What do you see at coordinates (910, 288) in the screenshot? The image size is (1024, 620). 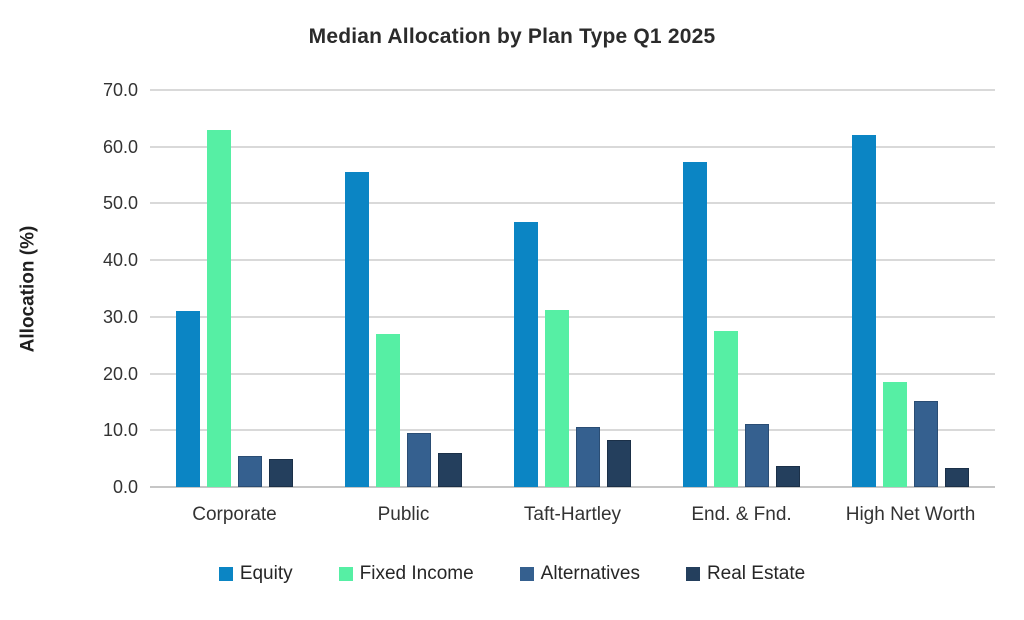 I see `bar-group-high-net-worth` at bounding box center [910, 288].